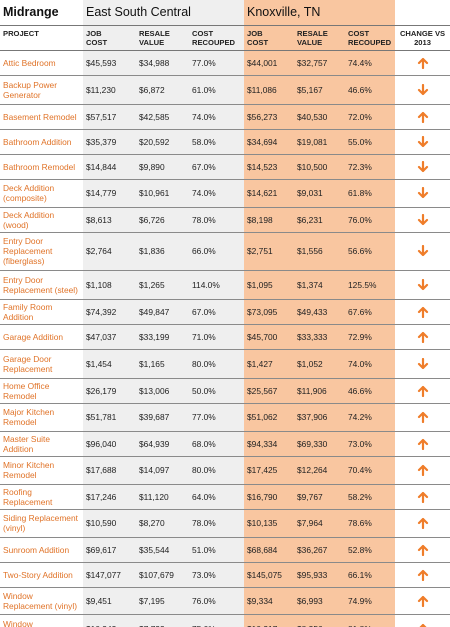 The width and height of the screenshot is (450, 627). What do you see at coordinates (422, 13) in the screenshot?
I see `title-spacer` at bounding box center [422, 13].